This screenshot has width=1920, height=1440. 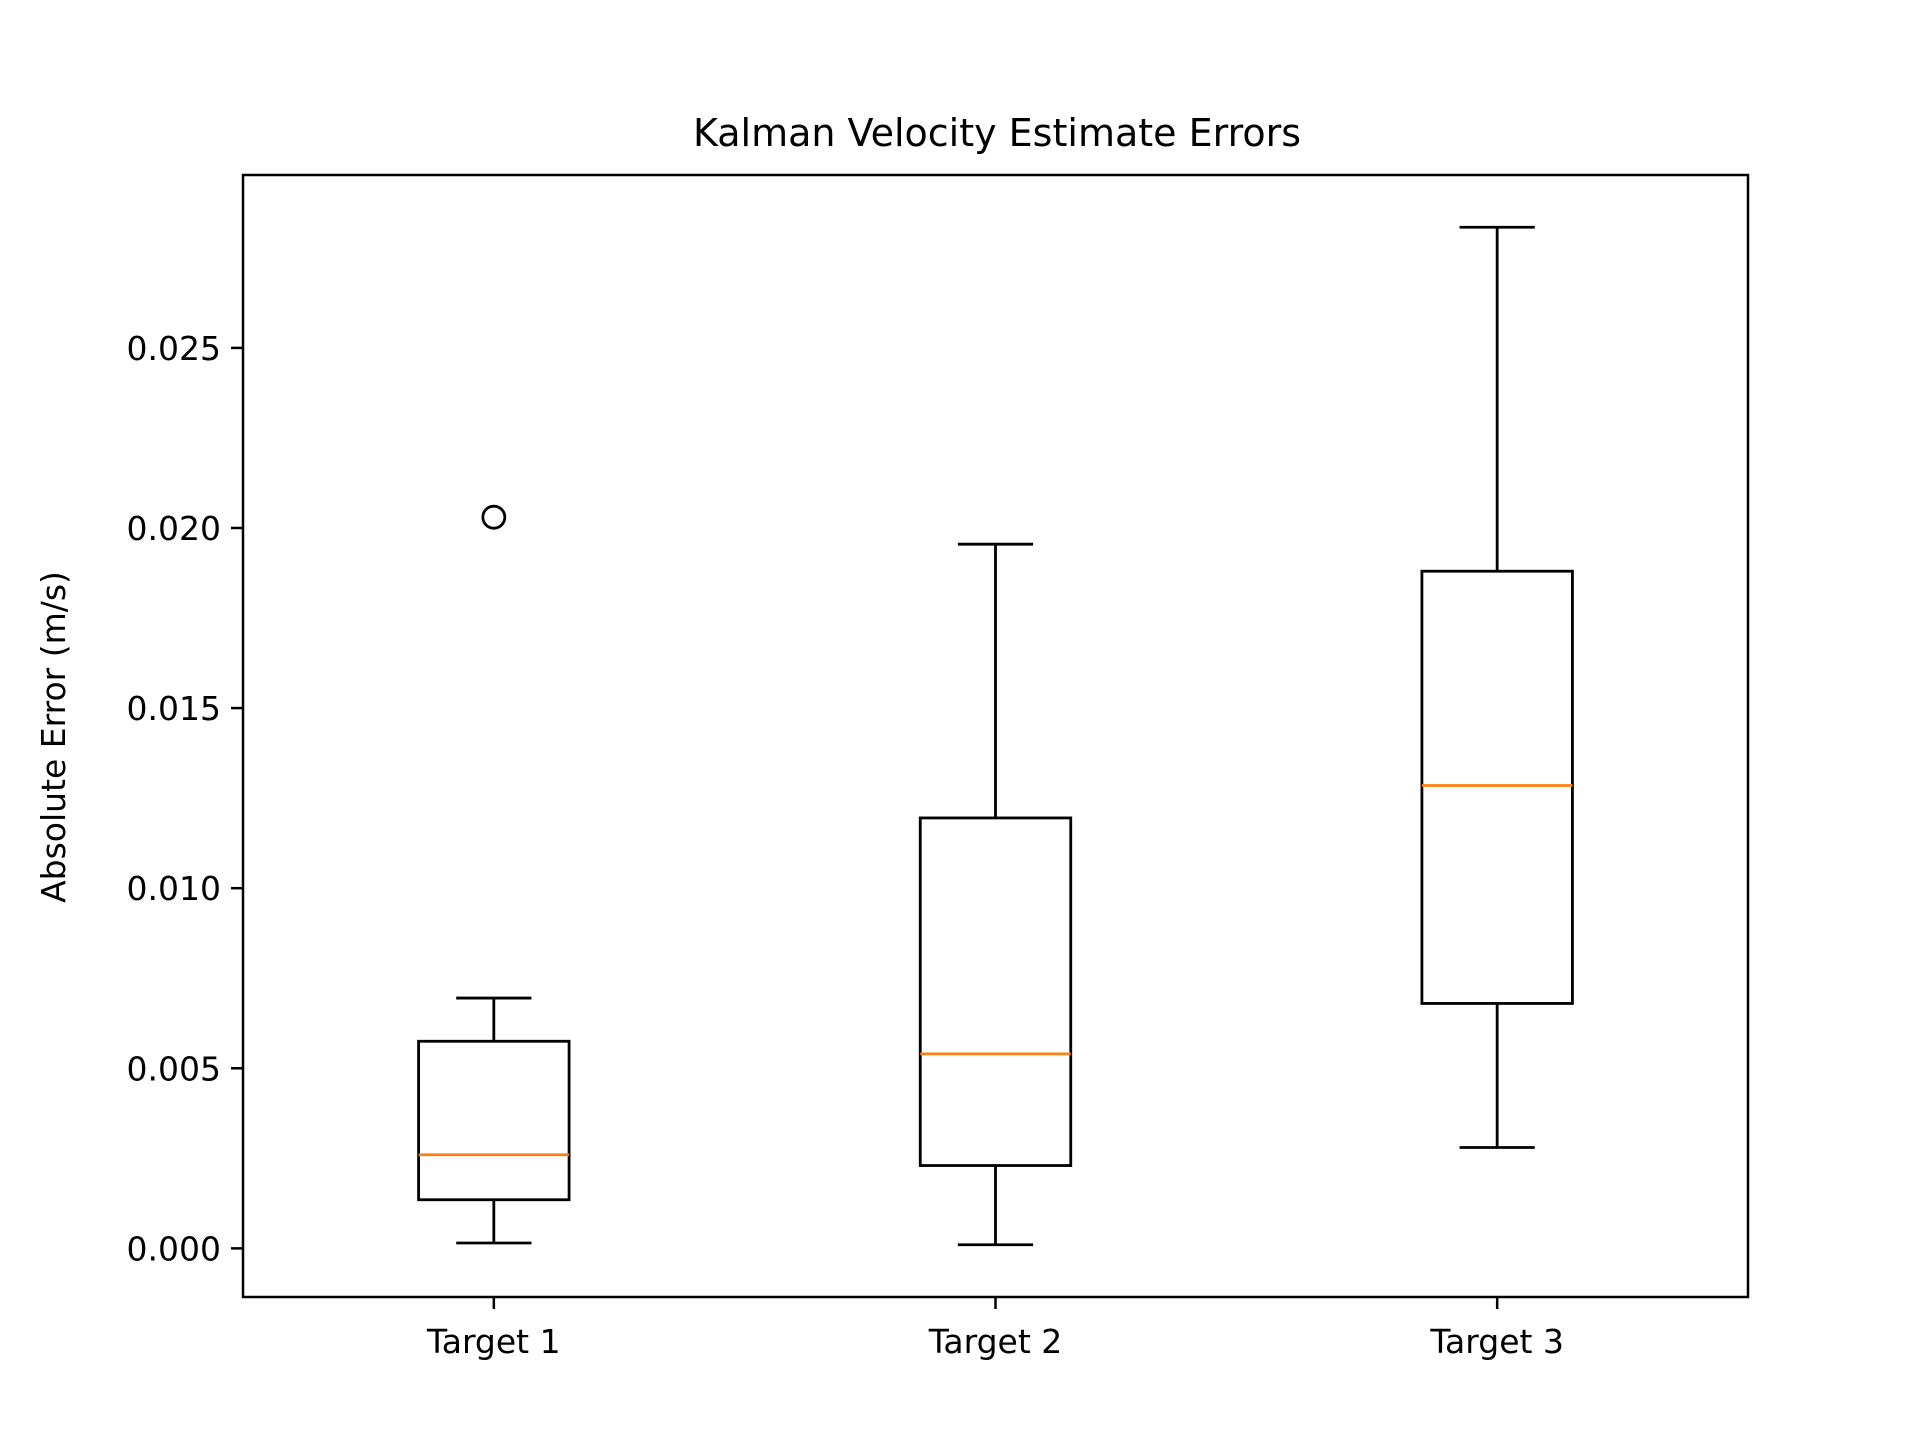 What do you see at coordinates (493, 1341) in the screenshot?
I see `x-tick-label: Target 1` at bounding box center [493, 1341].